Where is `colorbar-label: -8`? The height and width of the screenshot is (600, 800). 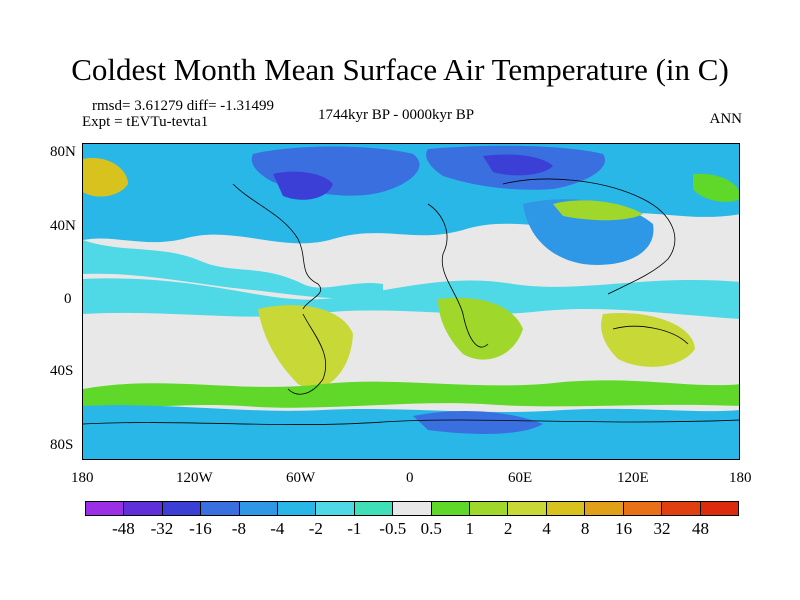 colorbar-label: -8 is located at coordinates (238, 528).